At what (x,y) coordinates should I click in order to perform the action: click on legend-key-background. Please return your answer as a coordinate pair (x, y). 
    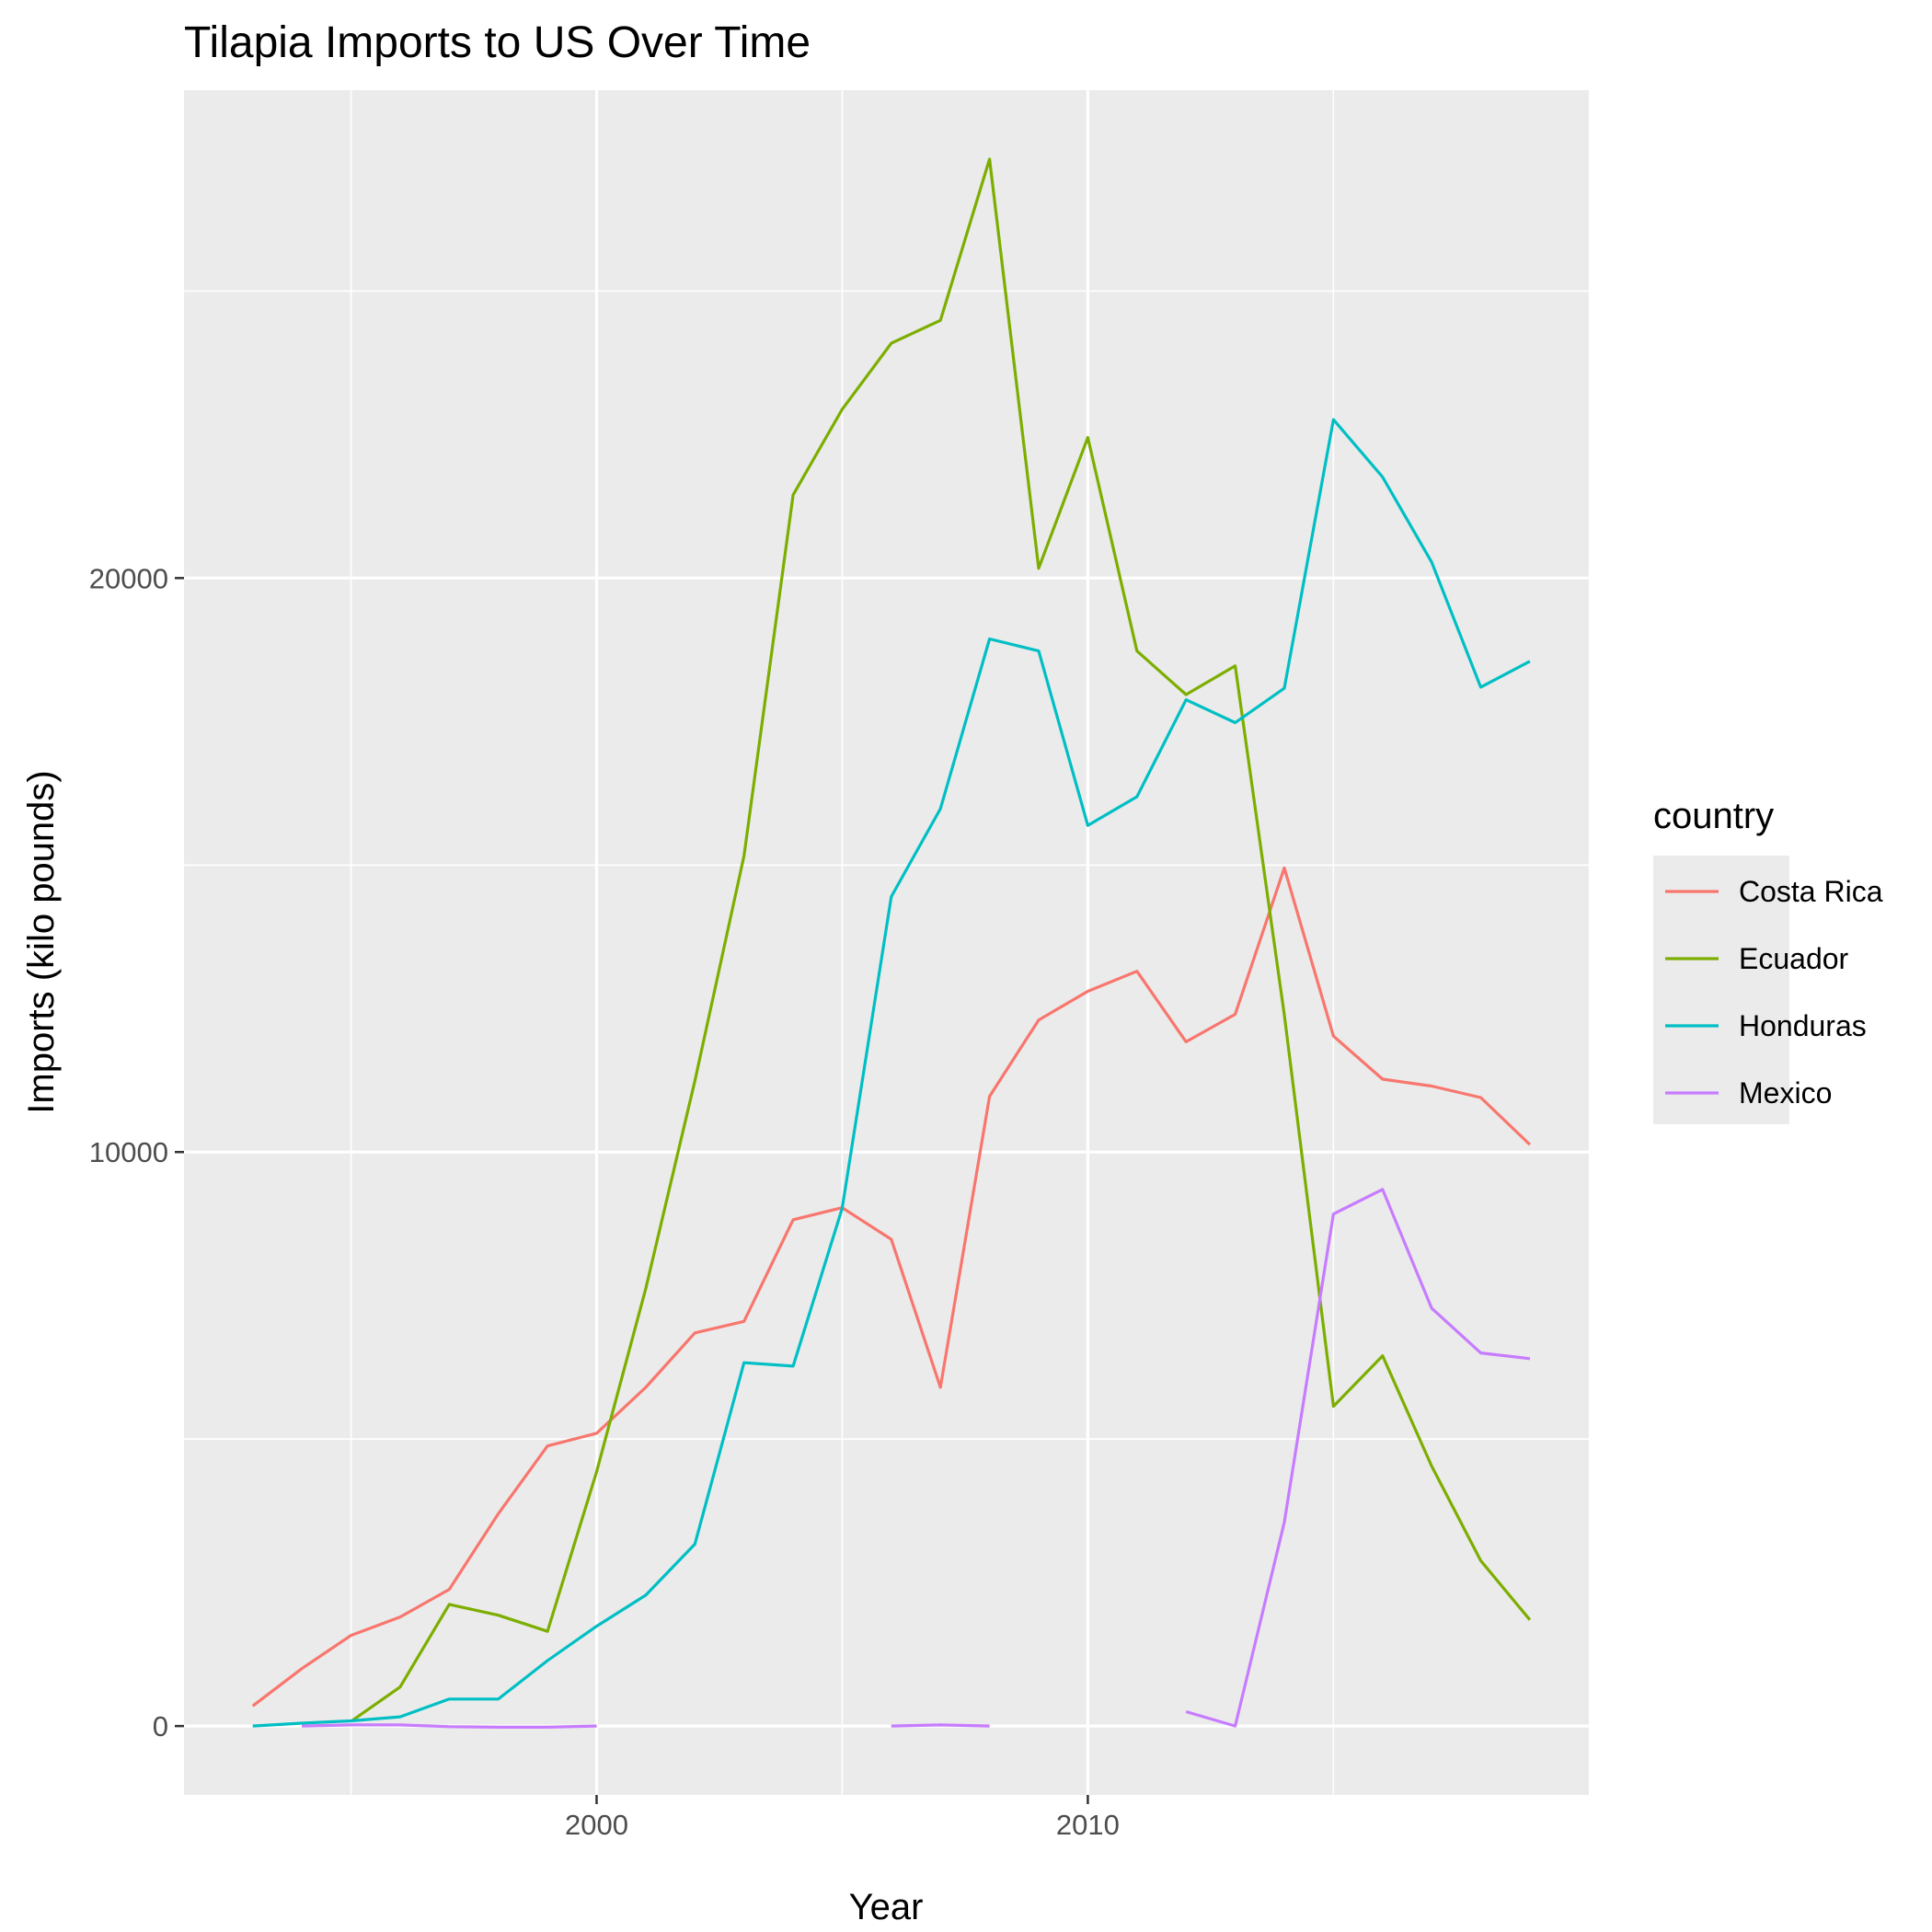
    Looking at the image, I should click on (1721, 990).